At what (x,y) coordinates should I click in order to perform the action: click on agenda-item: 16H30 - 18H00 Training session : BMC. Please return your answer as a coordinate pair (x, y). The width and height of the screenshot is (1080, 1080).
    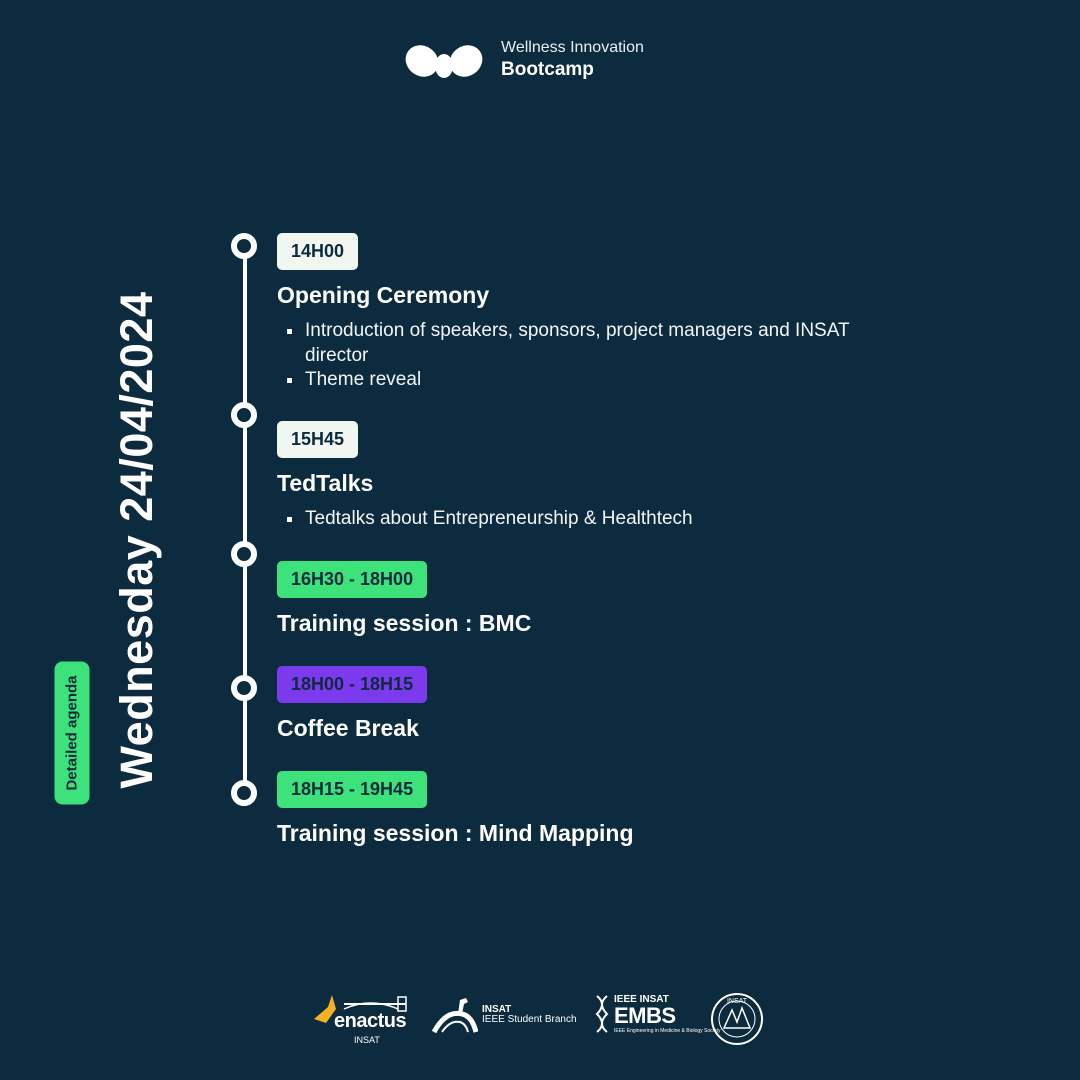
    Looking at the image, I should click on (404, 599).